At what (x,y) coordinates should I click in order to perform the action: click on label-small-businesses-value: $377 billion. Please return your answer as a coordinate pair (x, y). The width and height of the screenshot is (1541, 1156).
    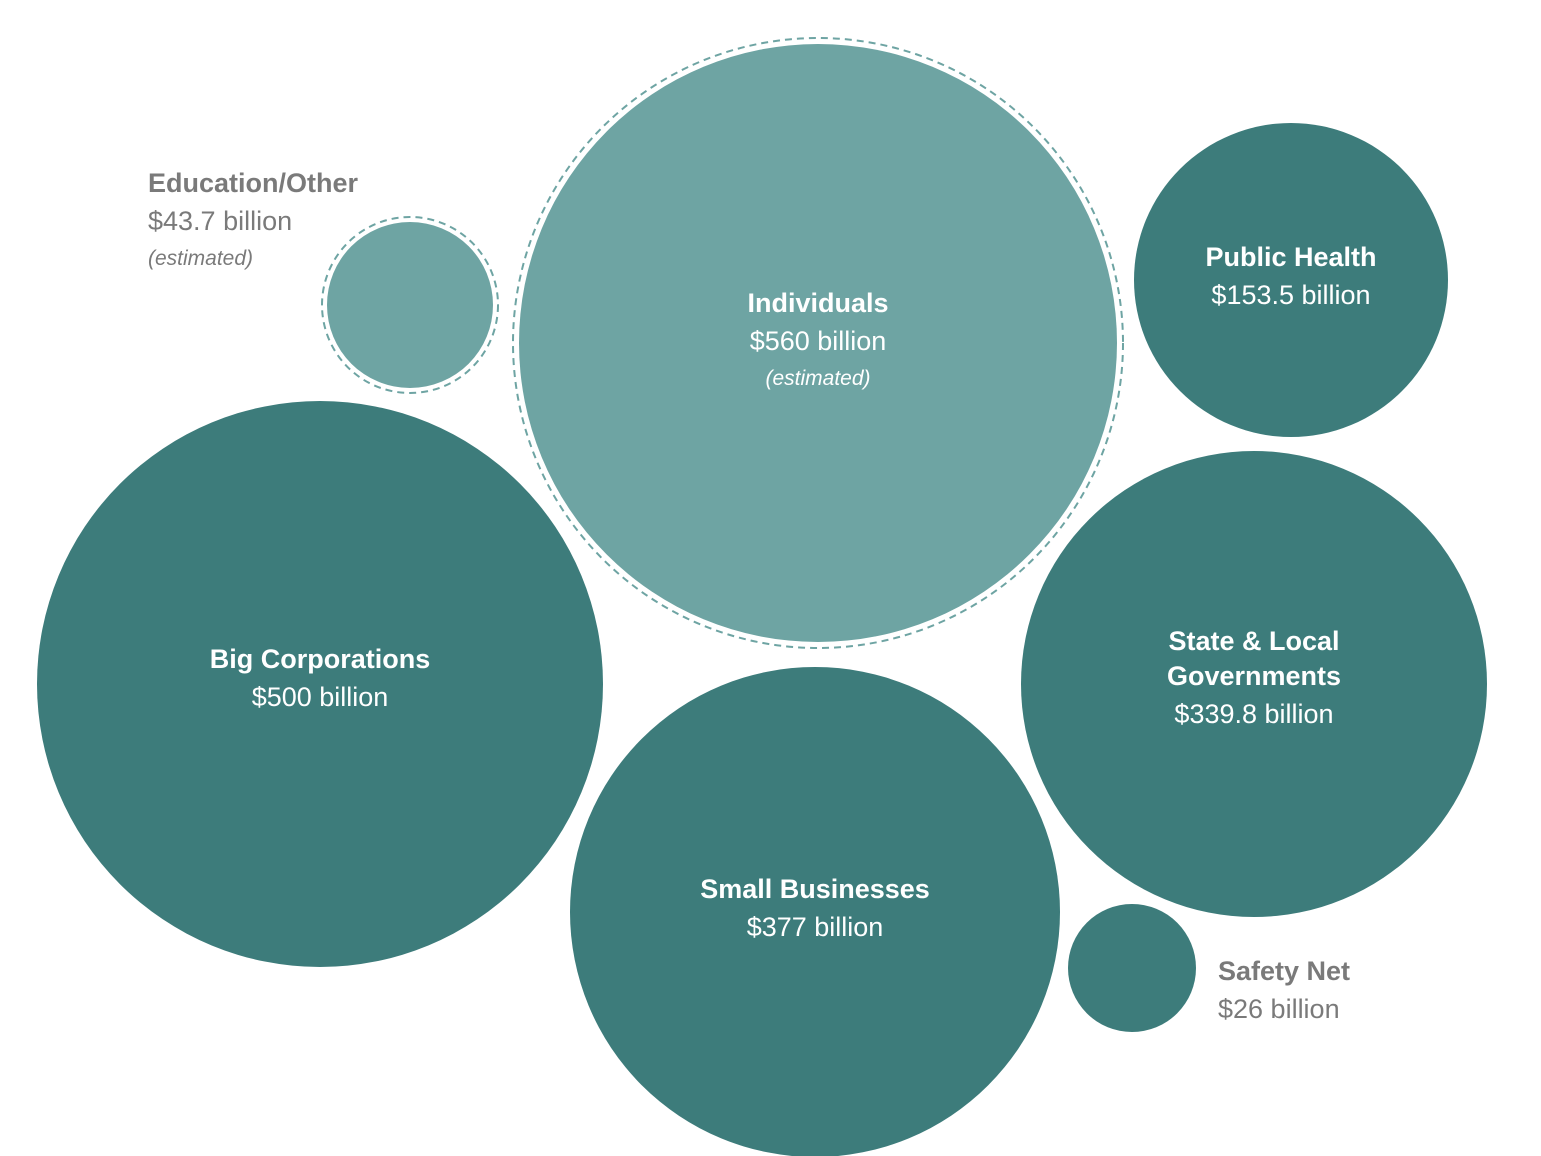
    Looking at the image, I should click on (815, 927).